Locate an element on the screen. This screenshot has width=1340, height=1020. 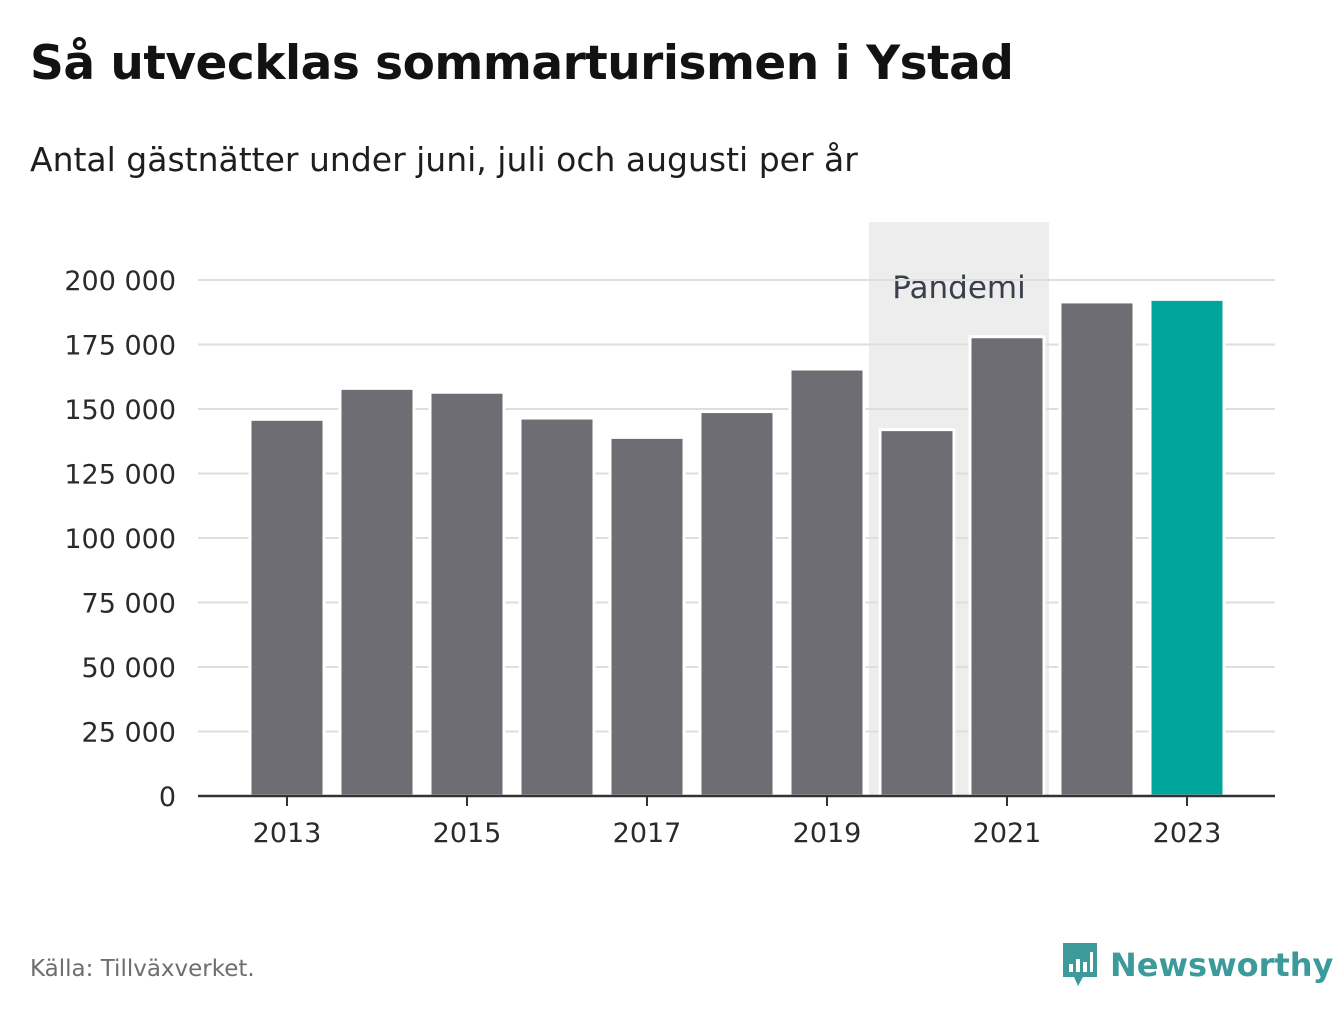
newsworthy-logo-icon is located at coordinates (1080, 964).